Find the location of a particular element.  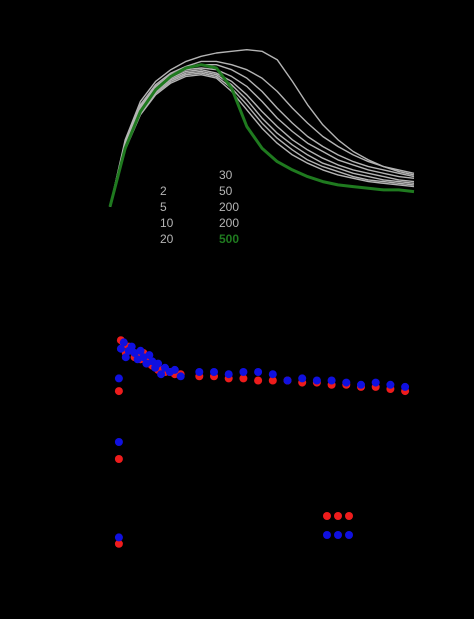

legend-label: 10 is located at coordinates (167, 223).